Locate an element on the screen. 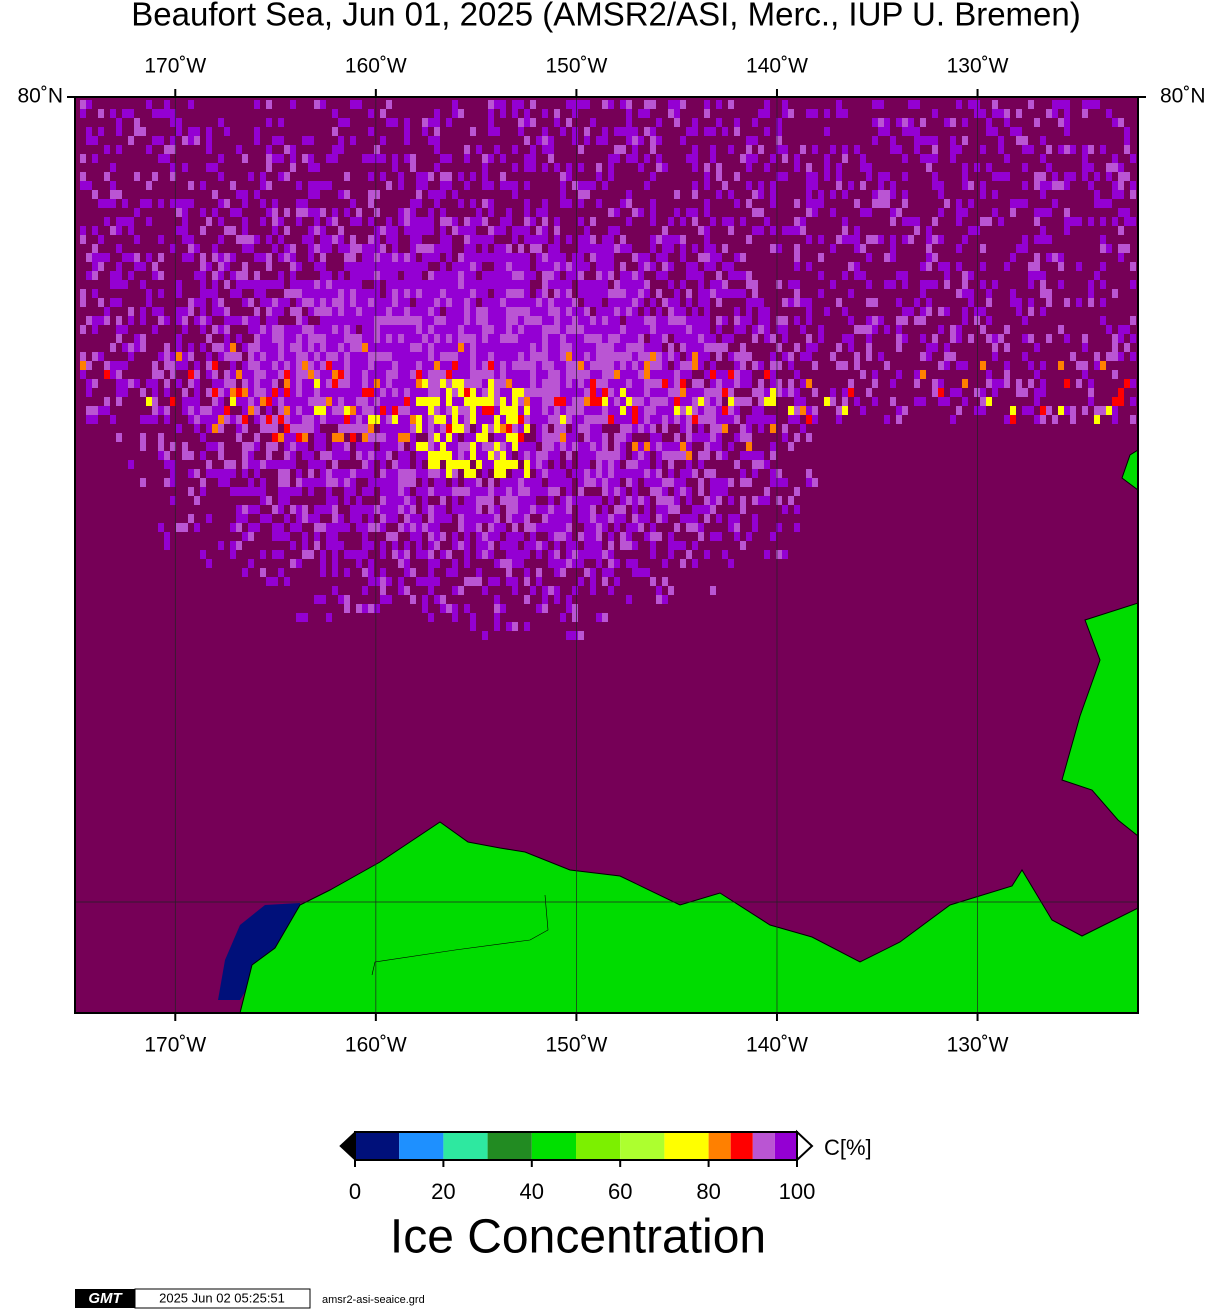  colorbar-segment is located at coordinates (686, 1146).